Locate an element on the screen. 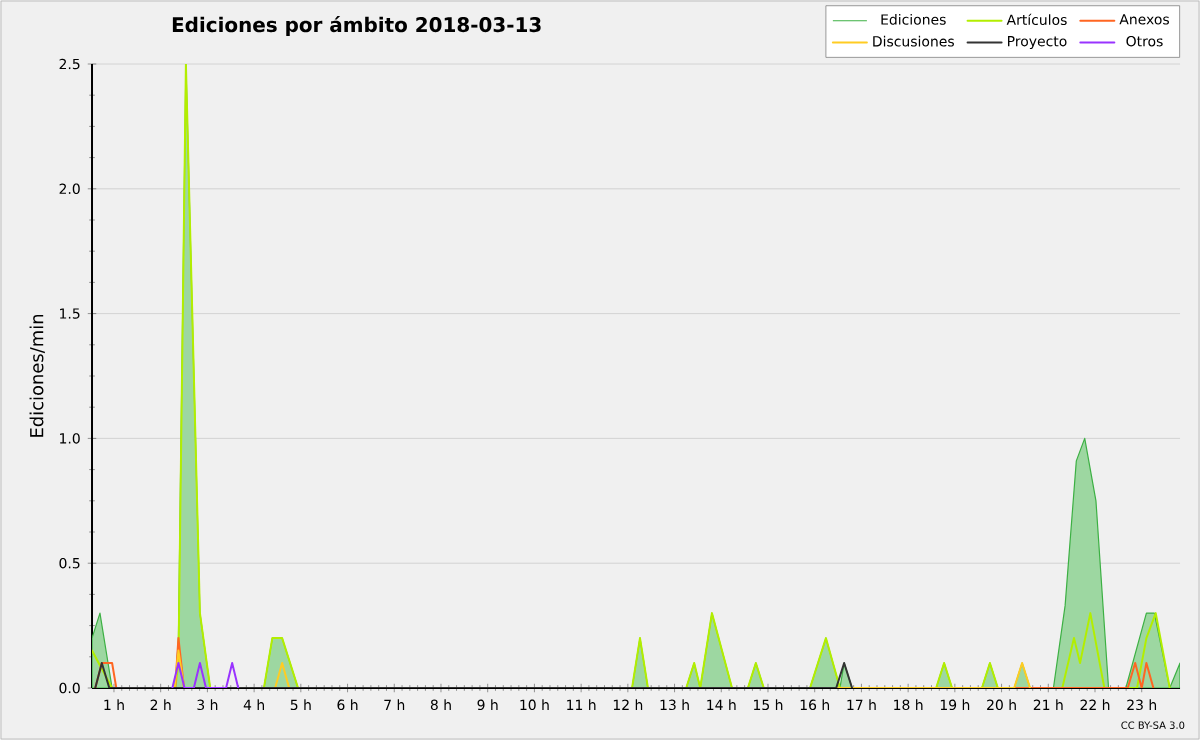 The height and width of the screenshot is (740, 1200). chart-title: Ediciones por ámbito 2018-03-13 is located at coordinates (356, 26).